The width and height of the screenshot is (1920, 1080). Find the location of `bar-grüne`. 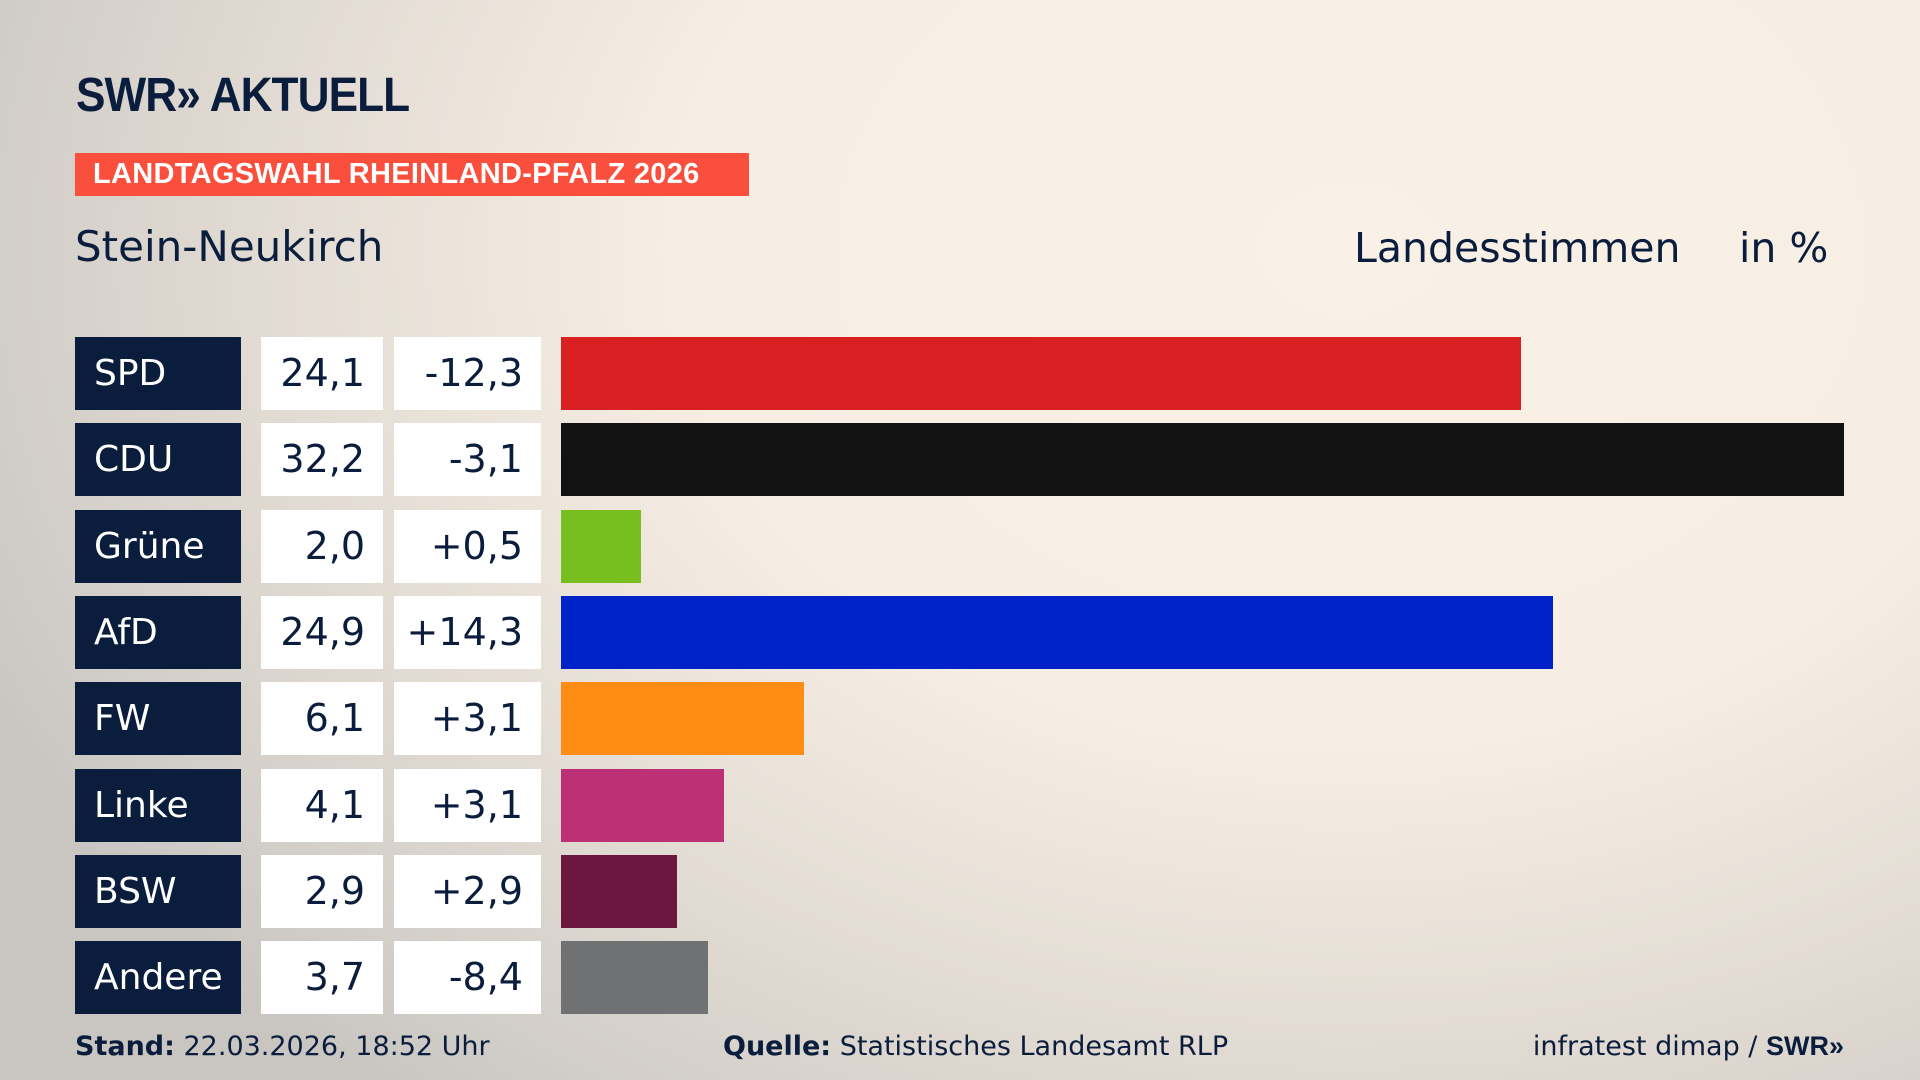

bar-grüne is located at coordinates (601, 546).